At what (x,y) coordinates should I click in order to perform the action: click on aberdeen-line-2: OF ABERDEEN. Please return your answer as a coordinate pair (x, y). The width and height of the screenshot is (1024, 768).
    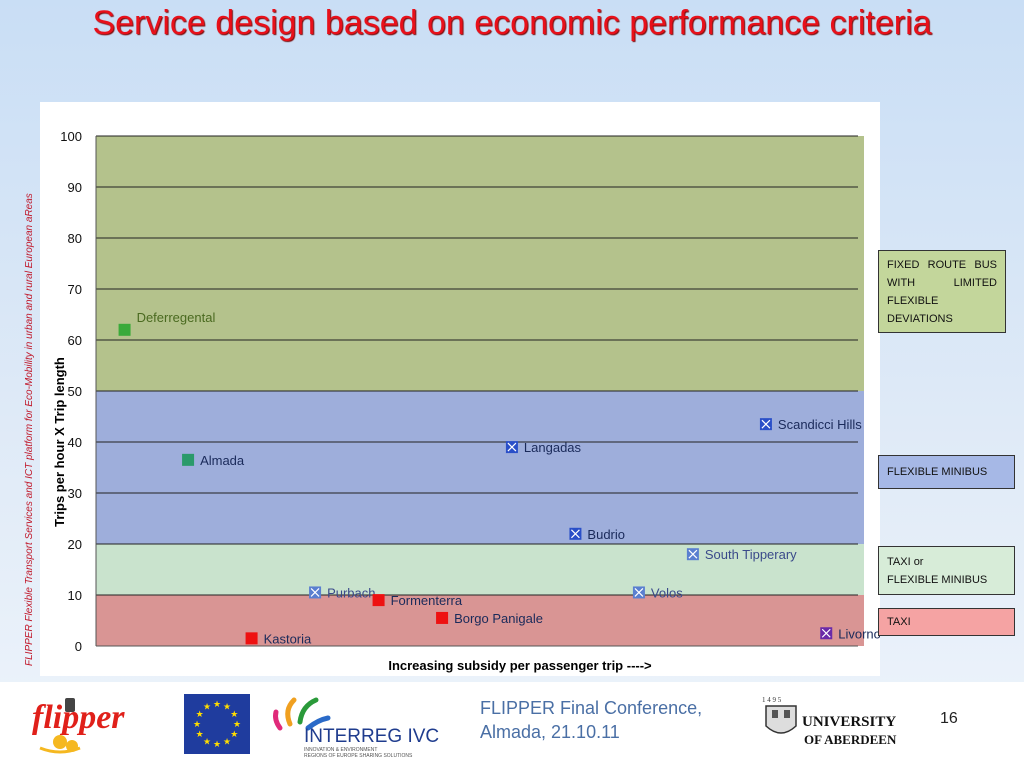
    Looking at the image, I should click on (850, 739).